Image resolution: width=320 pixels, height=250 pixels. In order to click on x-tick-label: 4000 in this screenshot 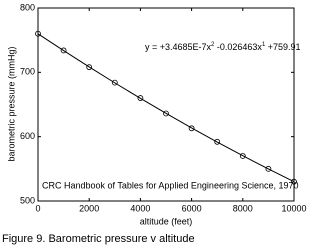, I will do `click(140, 208)`.